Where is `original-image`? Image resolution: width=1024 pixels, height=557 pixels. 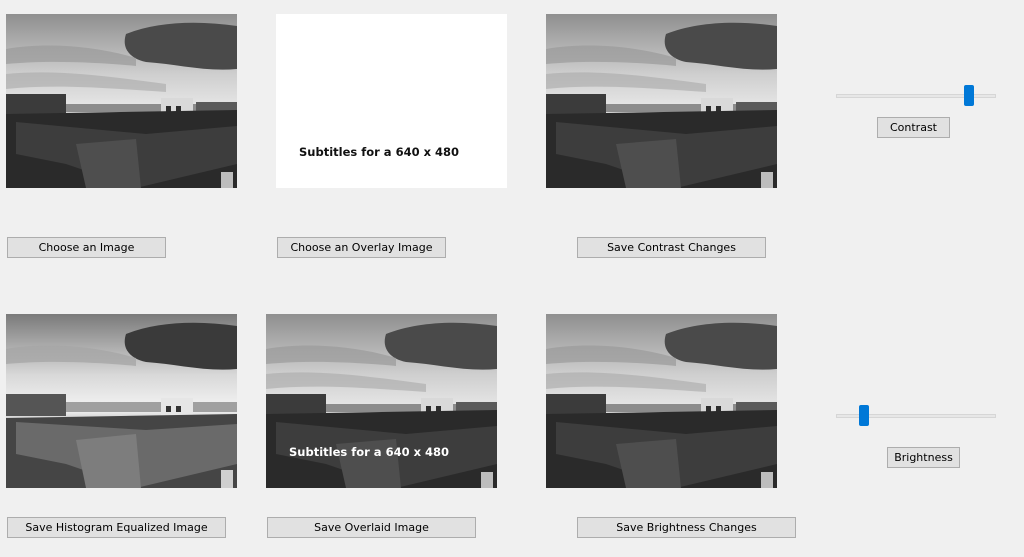
original-image is located at coordinates (121, 101).